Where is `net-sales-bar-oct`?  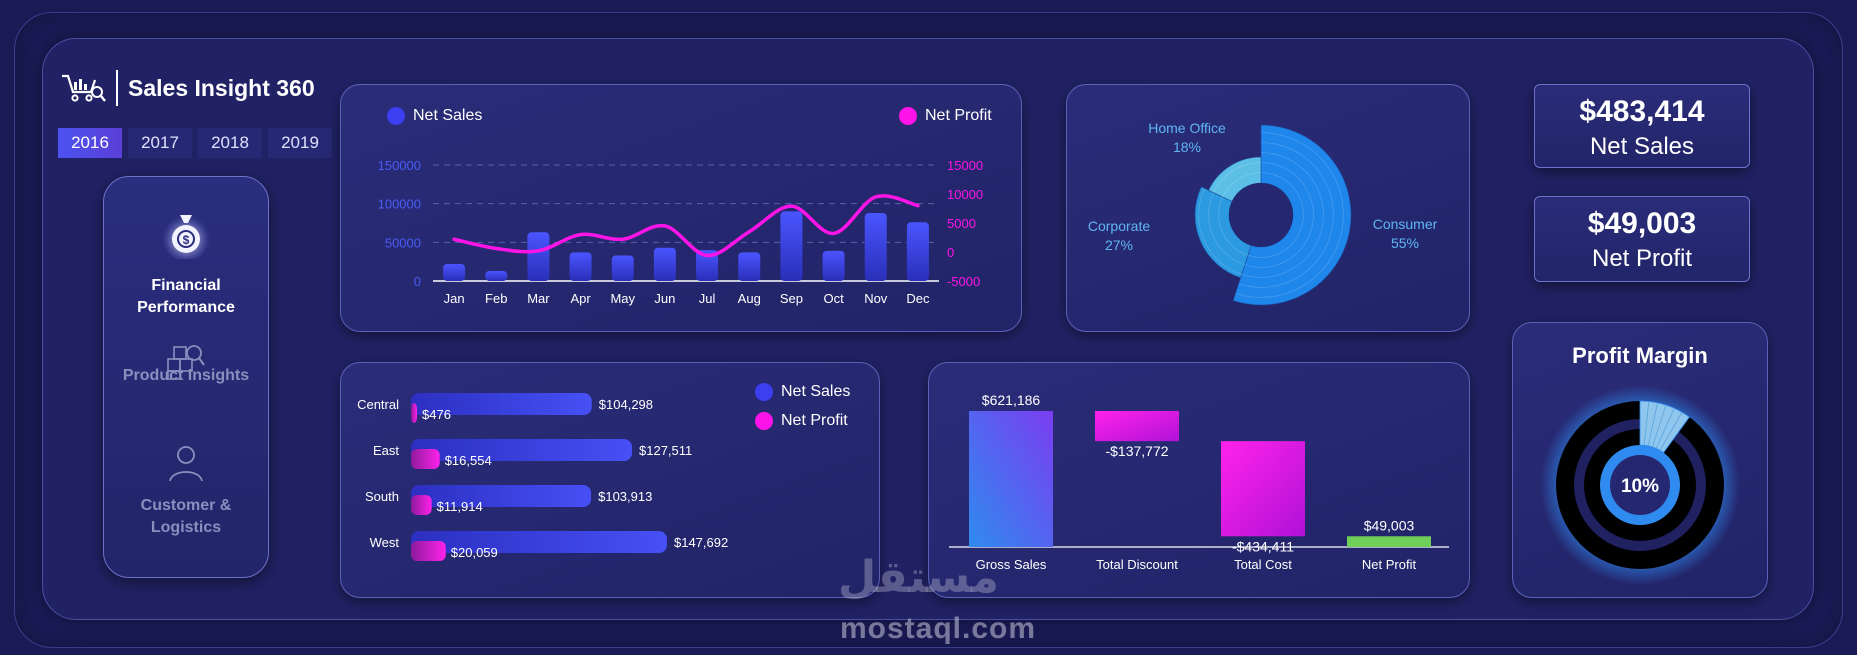
net-sales-bar-oct is located at coordinates (833, 265).